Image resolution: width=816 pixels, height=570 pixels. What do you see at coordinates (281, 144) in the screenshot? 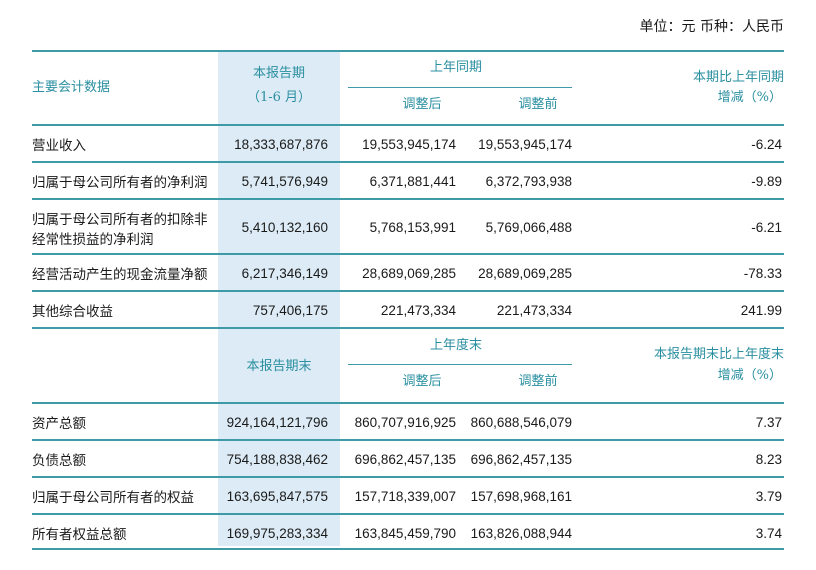
I see `row-current-value: 18,333,687,876` at bounding box center [281, 144].